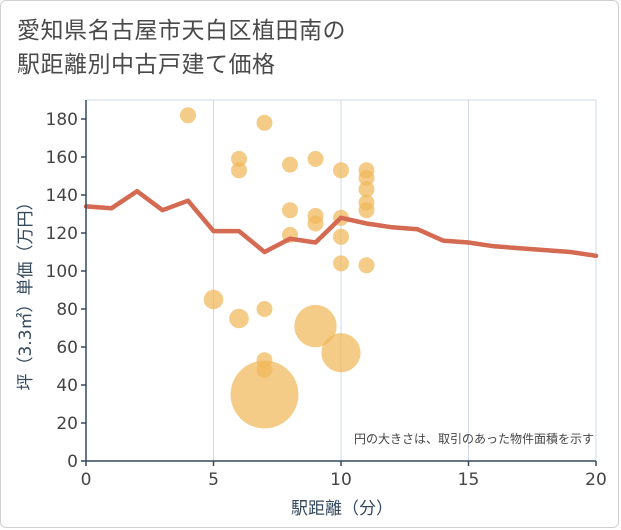  Describe the element at coordinates (67, 348) in the screenshot. I see `y-tick-label-60: 60` at that location.